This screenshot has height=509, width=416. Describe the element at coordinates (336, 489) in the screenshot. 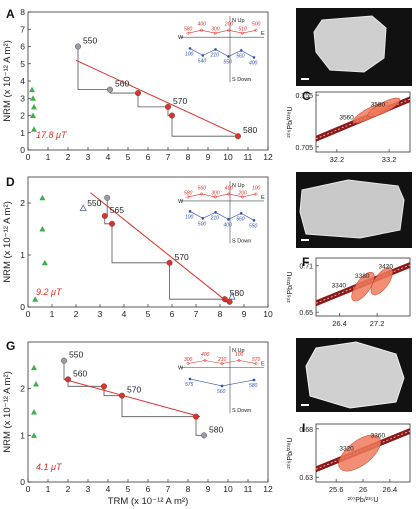

I see `x-tick-label: 25.6` at that location.